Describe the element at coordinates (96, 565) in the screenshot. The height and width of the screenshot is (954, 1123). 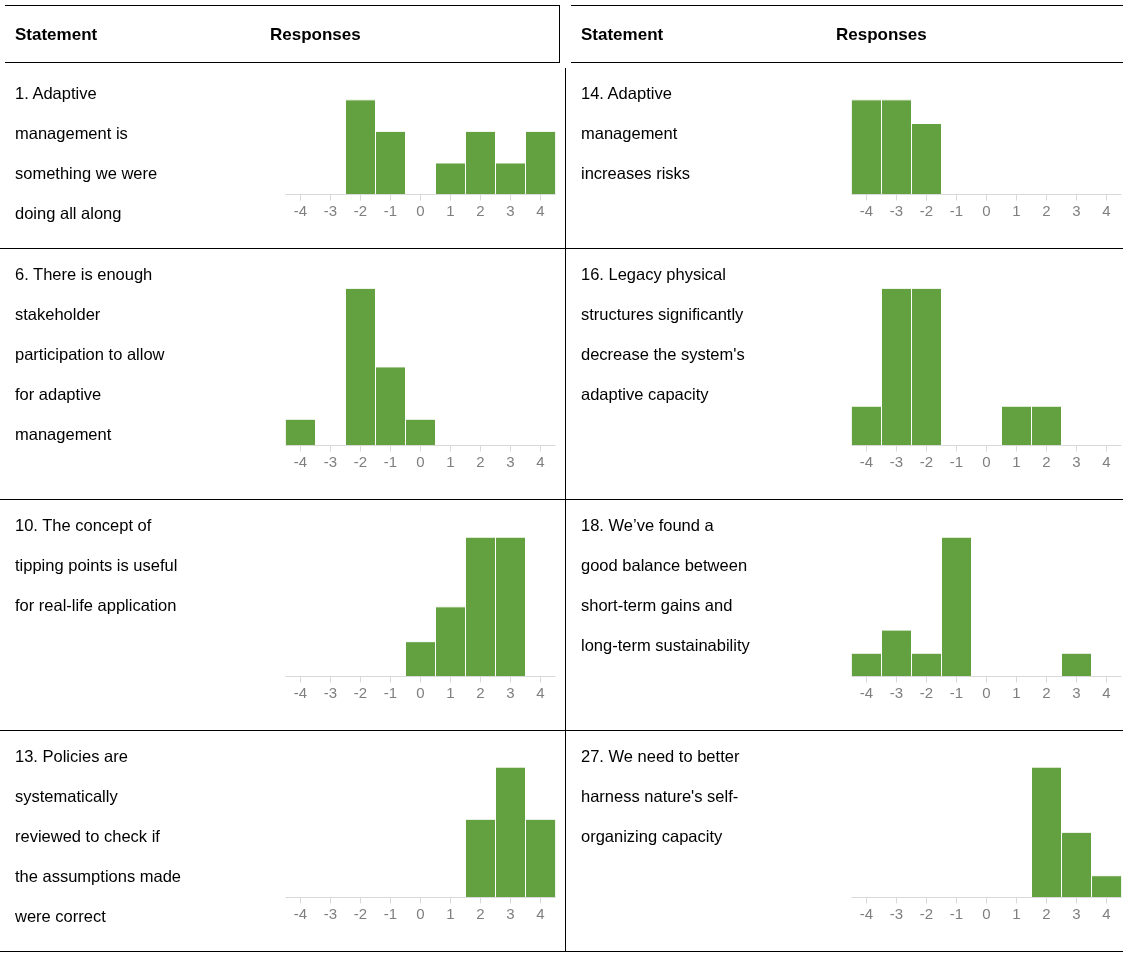
I see `chart-title: 10. The concept of tipping points is useful for real-life application` at that location.